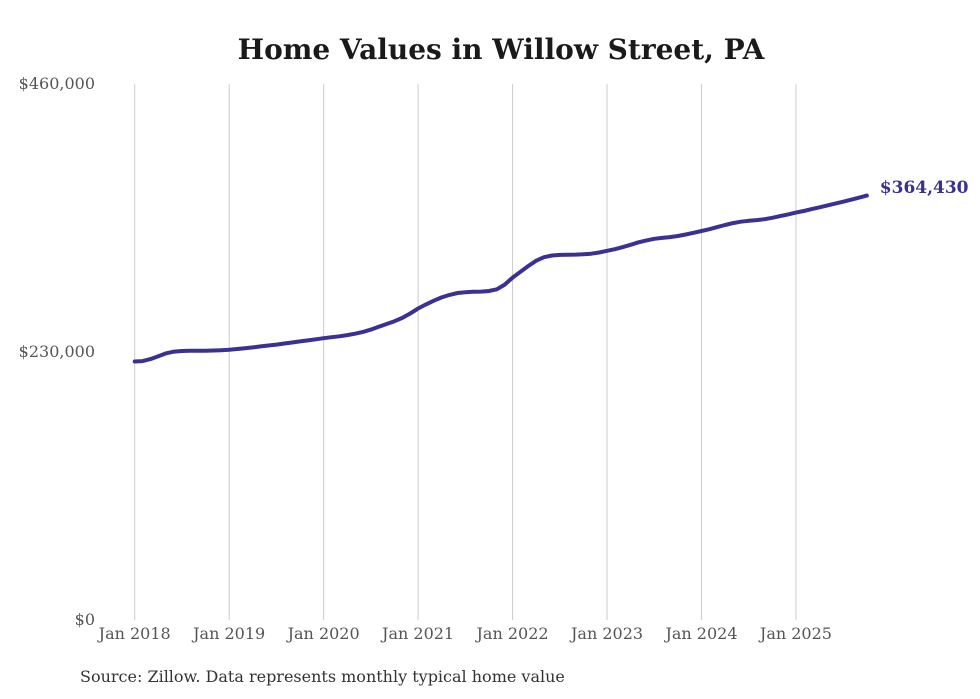 Image resolution: width=980 pixels, height=699 pixels. Describe the element at coordinates (924, 188) in the screenshot. I see `latest-value-label: $364,430` at that location.